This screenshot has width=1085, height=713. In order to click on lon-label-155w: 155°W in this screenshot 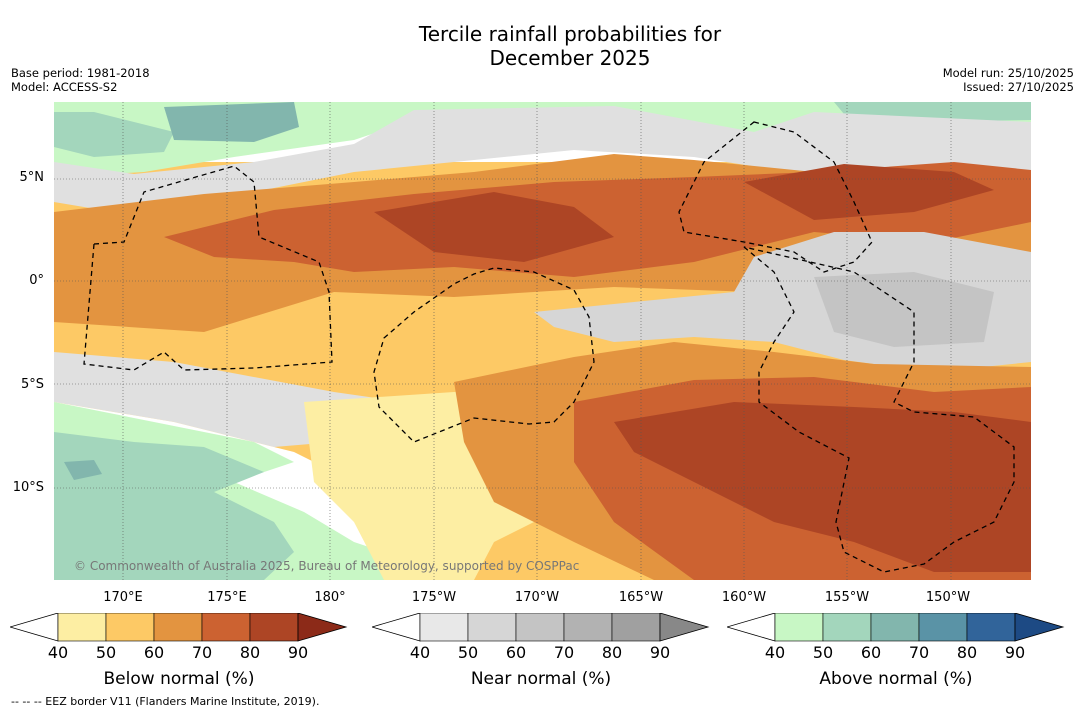, I will do `click(847, 597)`.